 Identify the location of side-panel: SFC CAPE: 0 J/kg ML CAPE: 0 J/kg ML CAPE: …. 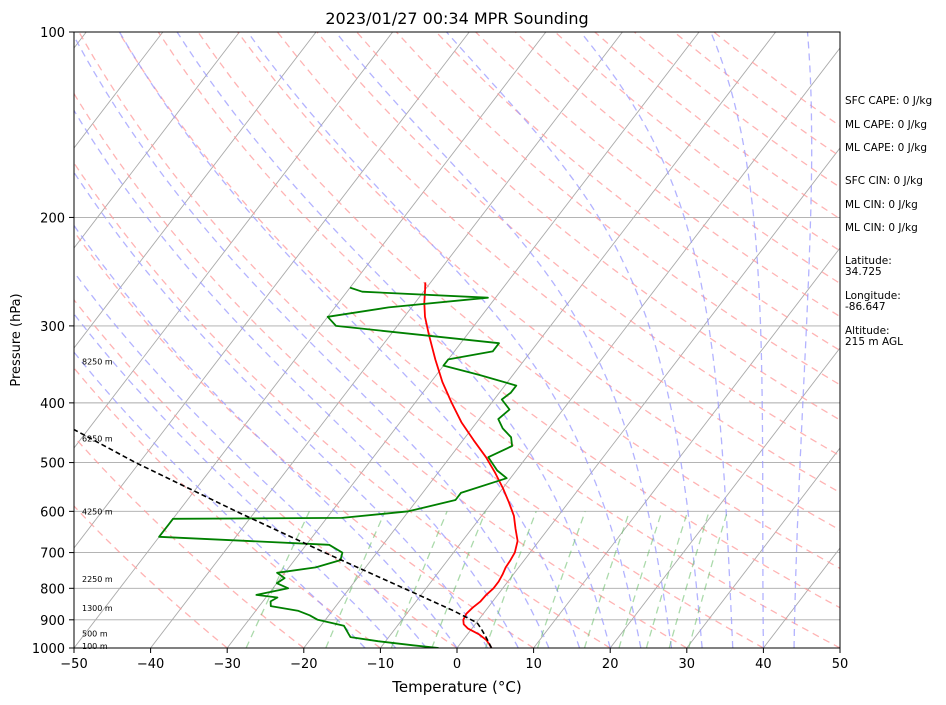
(888, 221).